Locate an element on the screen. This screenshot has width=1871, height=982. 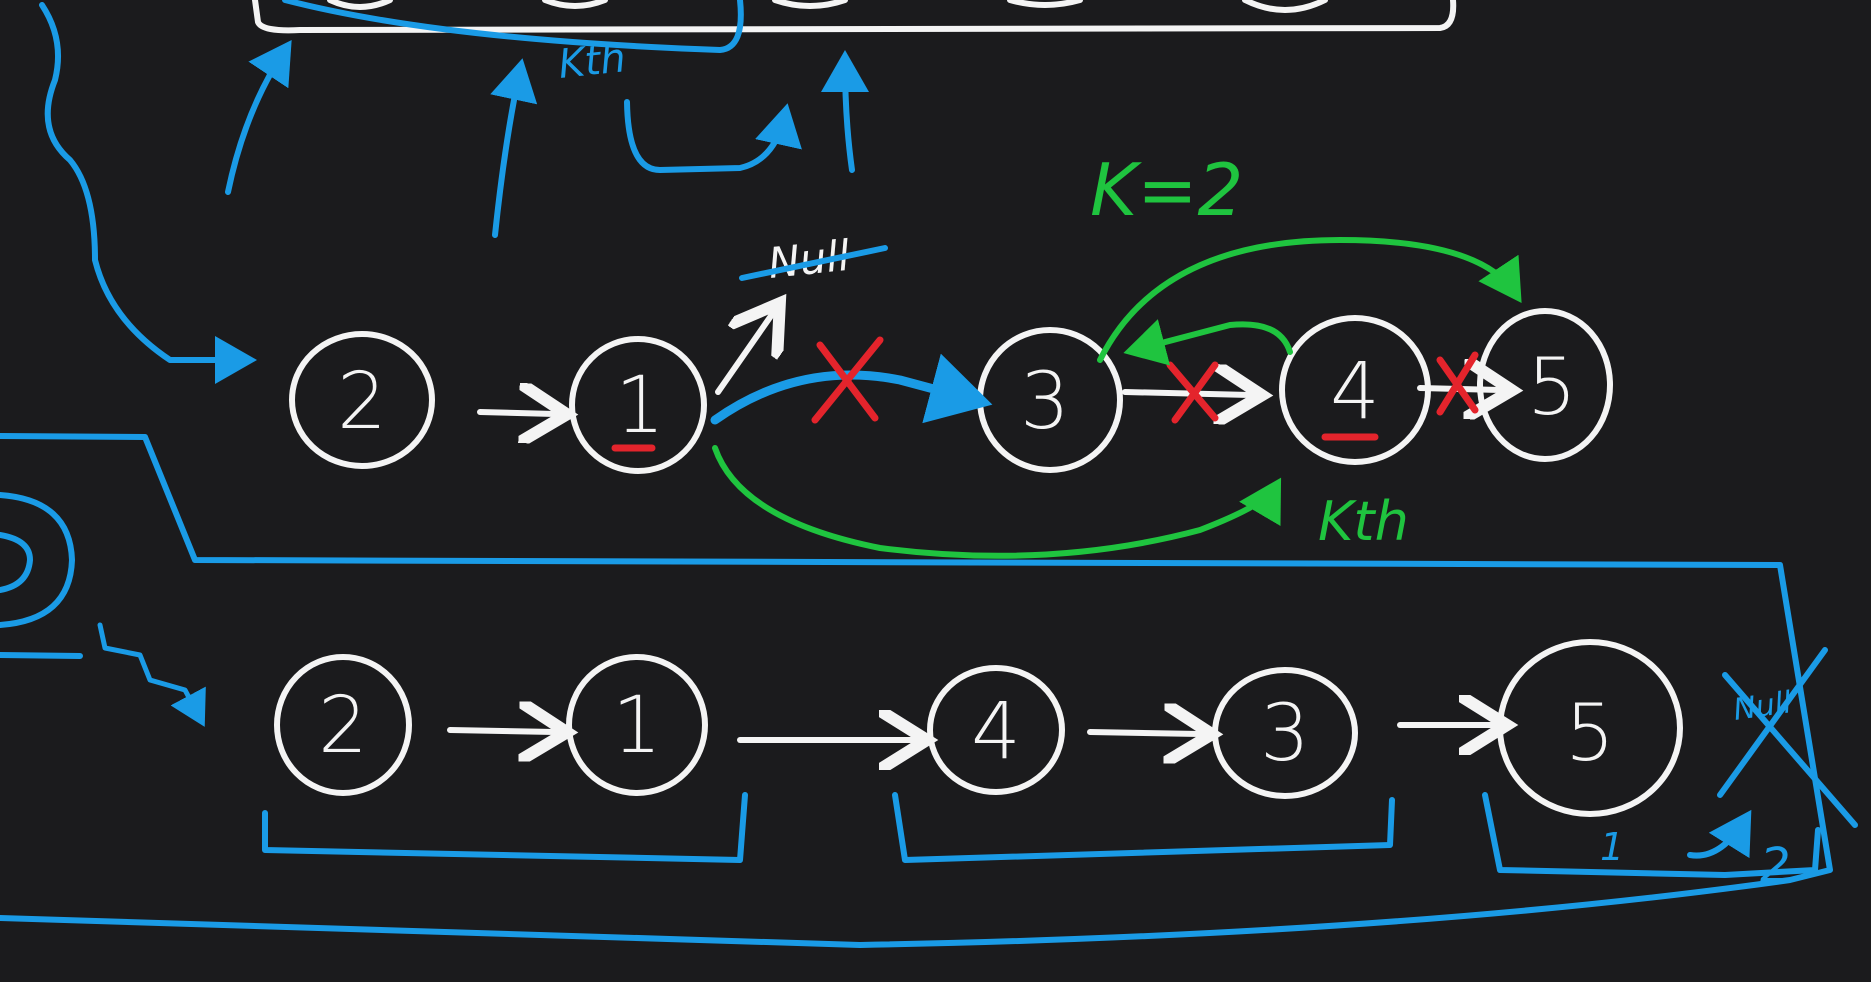
top-blue-arrows: Kth is located at coordinates (547, 136).